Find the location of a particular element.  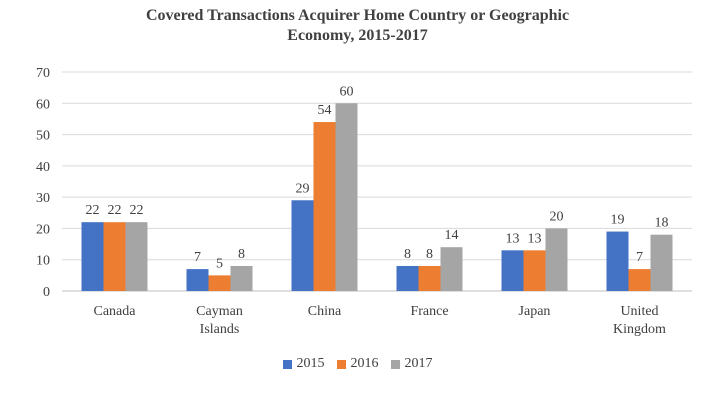

x-tick-label-line: Islands is located at coordinates (220, 329).